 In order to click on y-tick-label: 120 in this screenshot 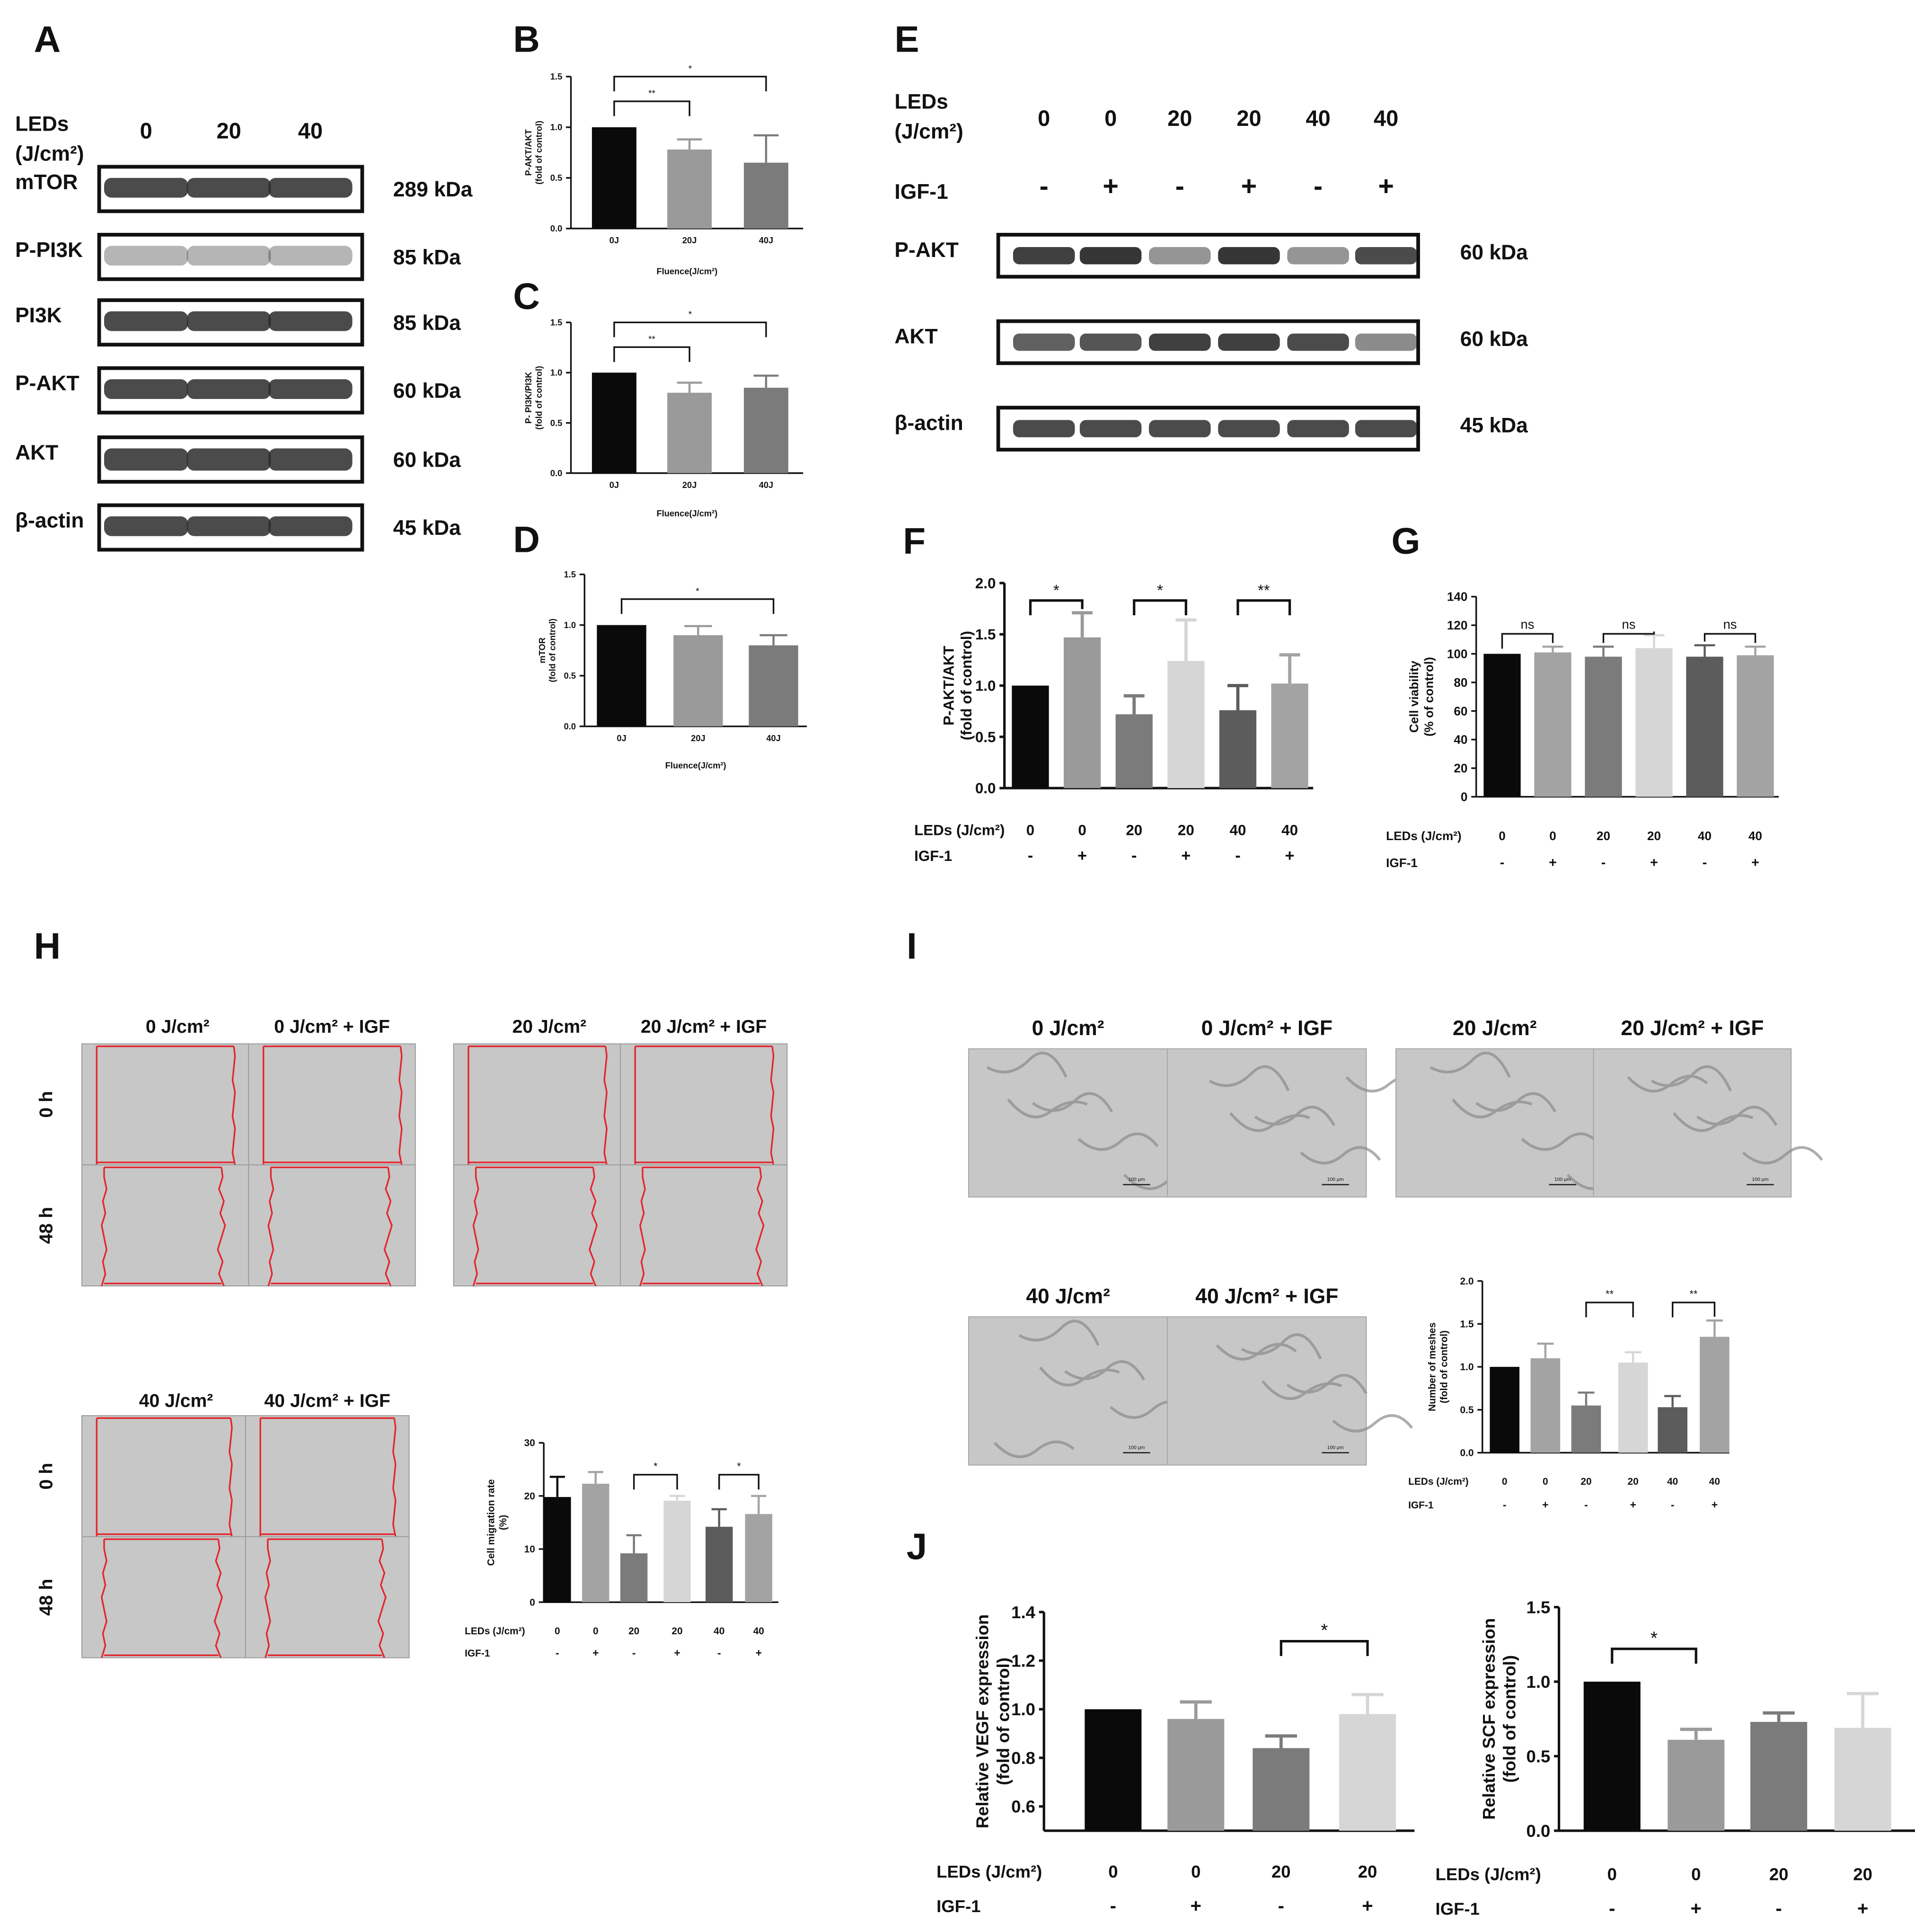, I will do `click(1457, 625)`.